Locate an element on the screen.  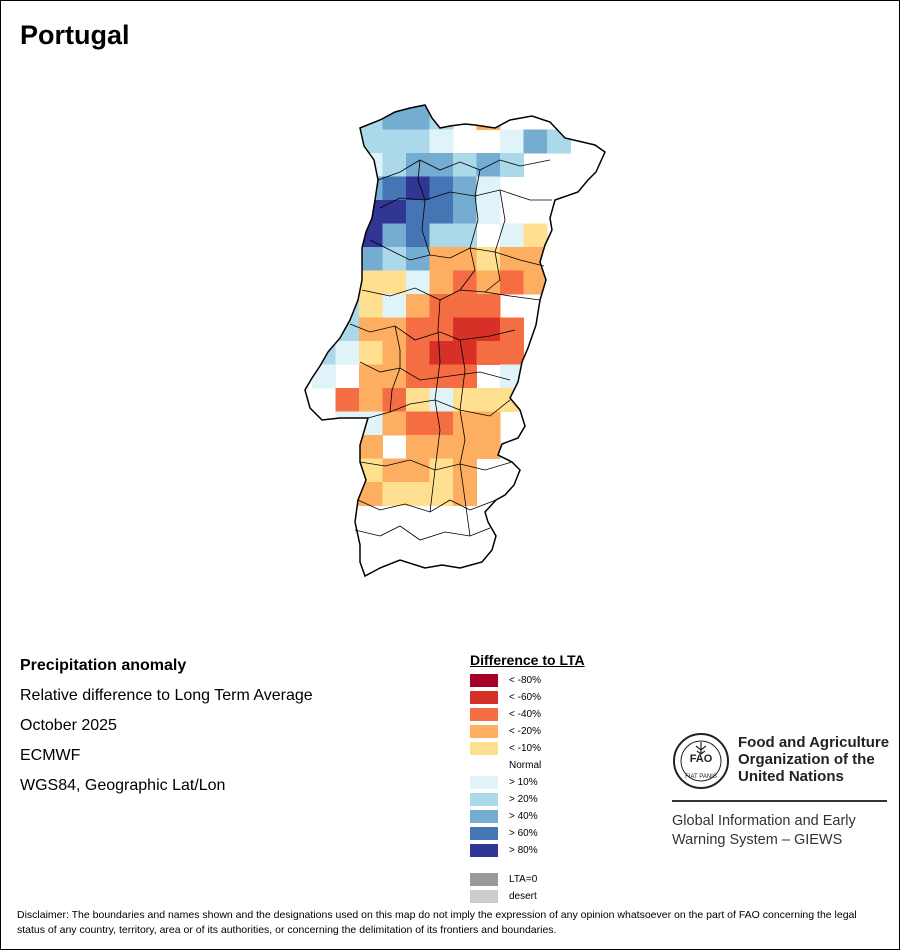
legend-label: > 10% is located at coordinates (523, 782).